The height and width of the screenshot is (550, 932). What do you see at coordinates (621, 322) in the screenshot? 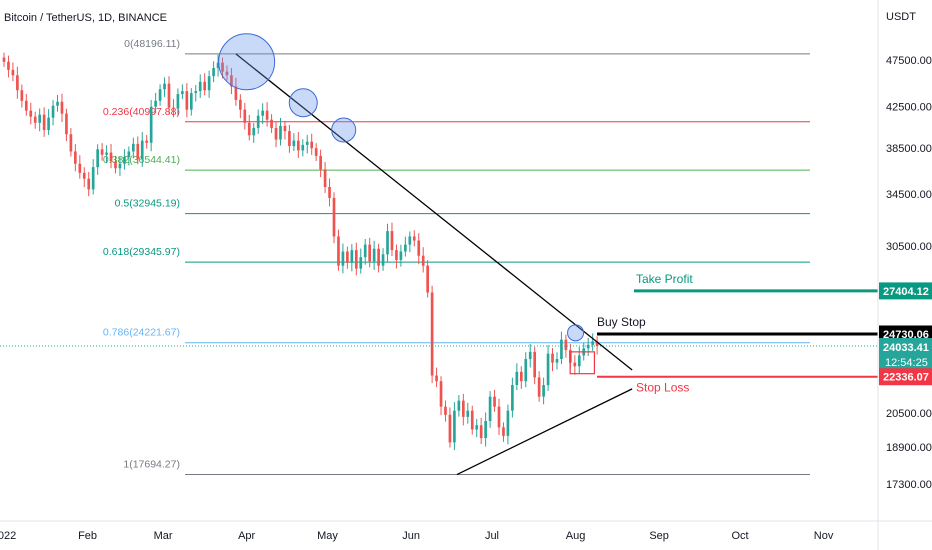
I see `buy-stop-label: Buy Stop` at bounding box center [621, 322].